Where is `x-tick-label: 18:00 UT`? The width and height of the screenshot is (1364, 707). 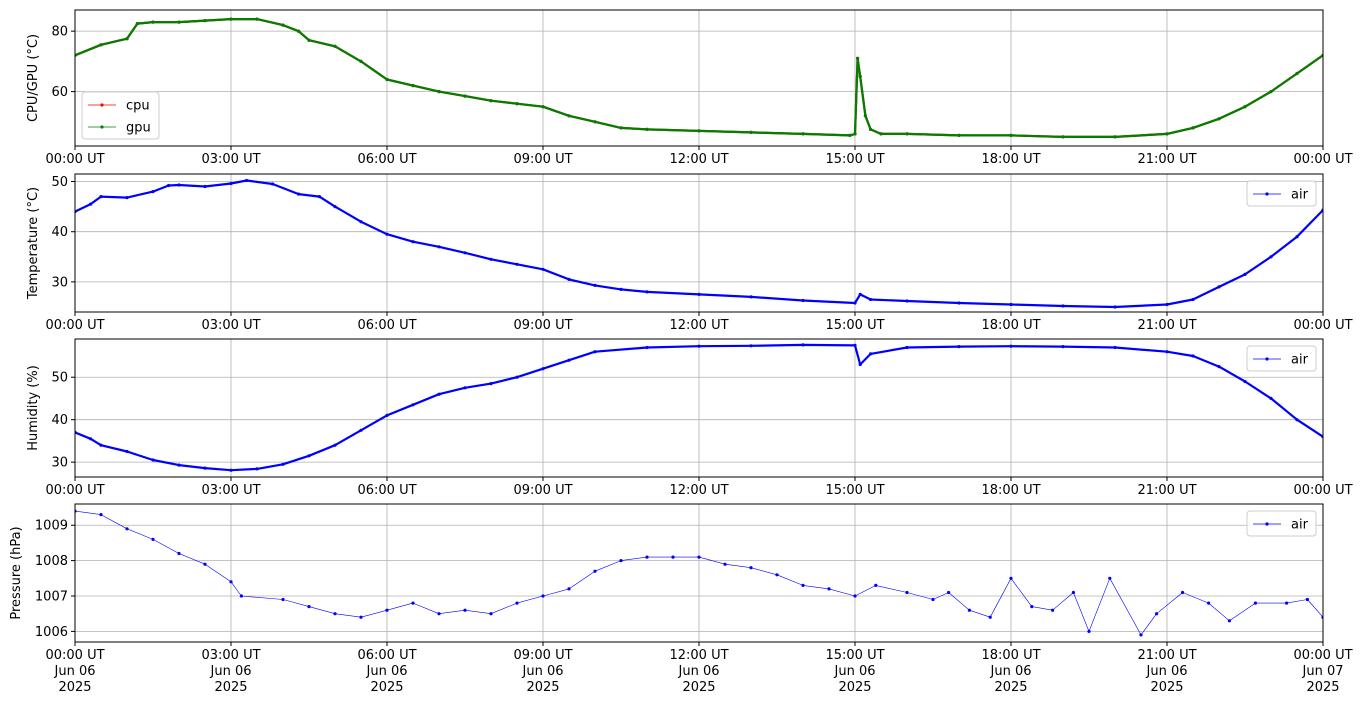 x-tick-label: 18:00 UT is located at coordinates (1010, 490).